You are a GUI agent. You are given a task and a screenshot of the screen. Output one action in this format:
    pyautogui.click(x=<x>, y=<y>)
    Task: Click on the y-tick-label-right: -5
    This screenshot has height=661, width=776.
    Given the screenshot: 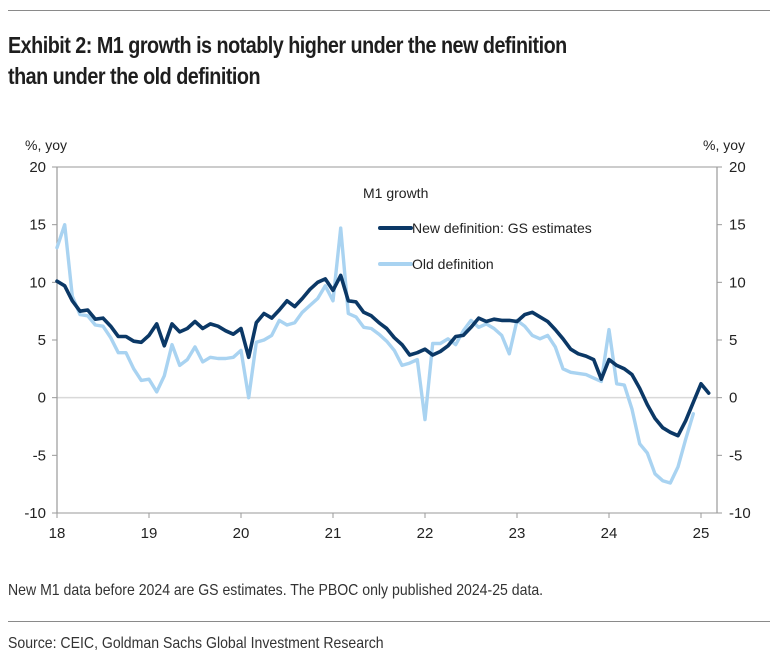 What is the action you would take?
    pyautogui.click(x=735, y=455)
    